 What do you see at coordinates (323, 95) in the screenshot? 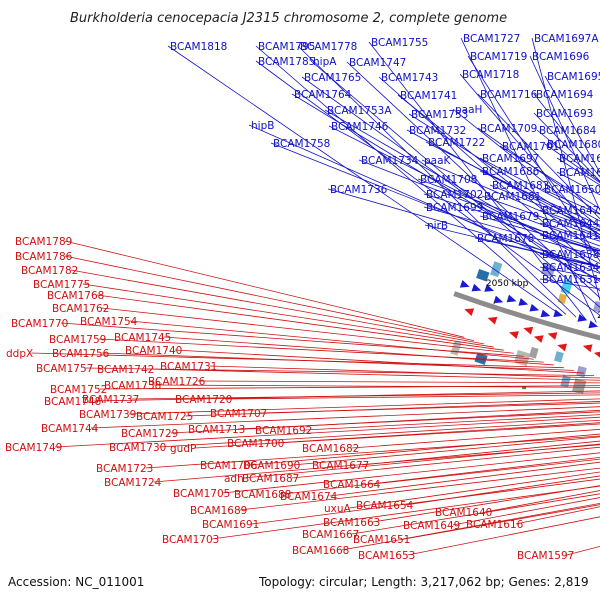
I see `forward-gene-label: BCAM1764` at bounding box center [323, 95].